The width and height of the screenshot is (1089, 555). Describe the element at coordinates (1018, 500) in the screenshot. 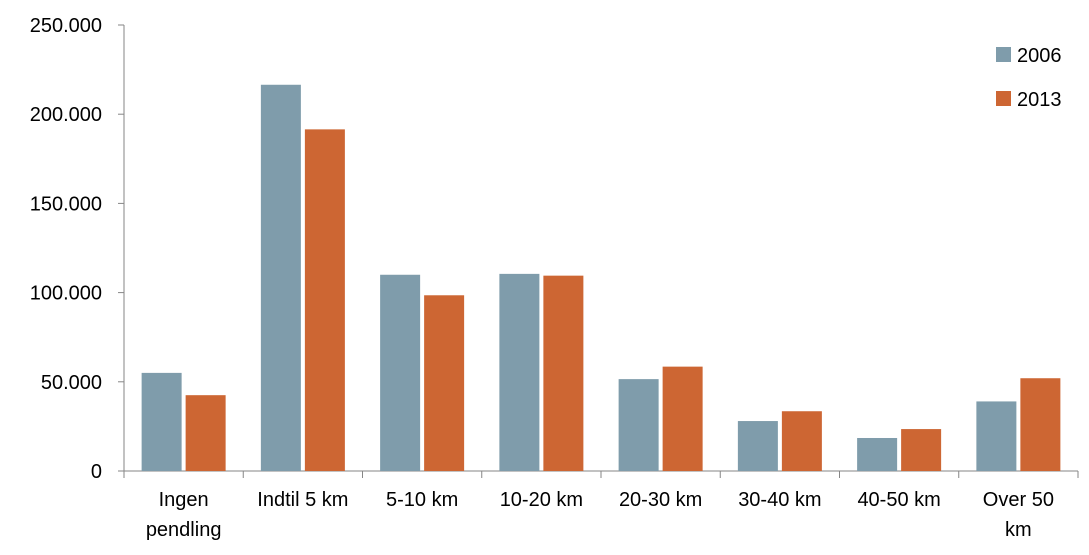

I see `x-tick-label-line: Over 50` at that location.